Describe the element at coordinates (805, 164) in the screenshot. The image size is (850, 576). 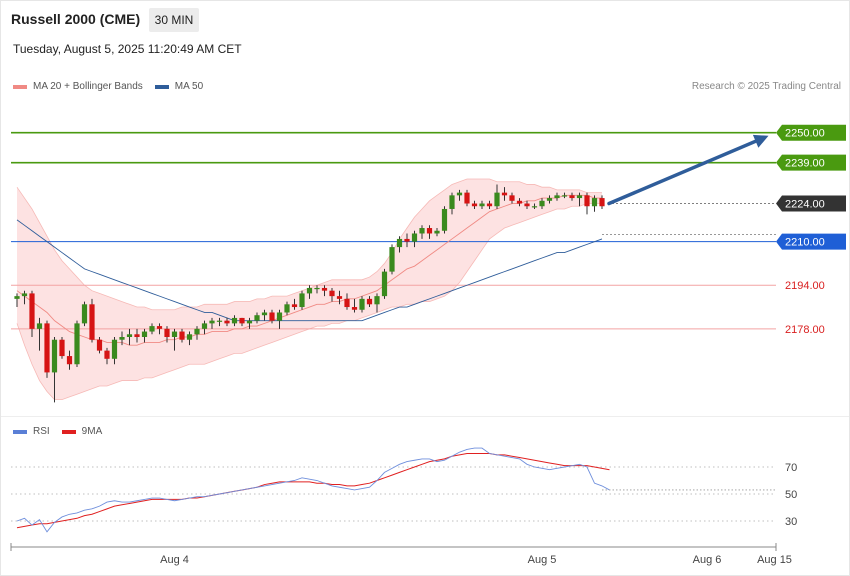
I see `level-label-2239.00: 2239.00` at that location.